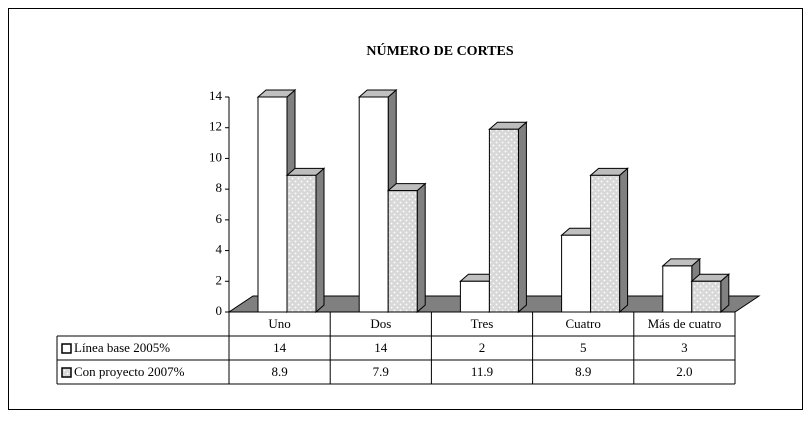 The height and width of the screenshot is (422, 811). I want to click on y-tick-label: 10, so click(215, 156).